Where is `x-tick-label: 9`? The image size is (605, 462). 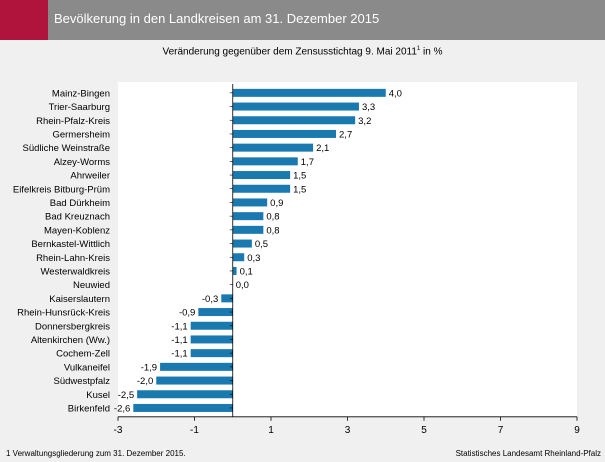 x-tick-label: 9 is located at coordinates (577, 430).